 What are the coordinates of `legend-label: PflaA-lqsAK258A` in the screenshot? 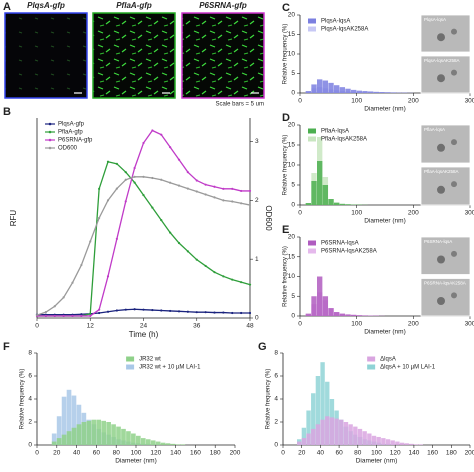 It's located at (344, 140).